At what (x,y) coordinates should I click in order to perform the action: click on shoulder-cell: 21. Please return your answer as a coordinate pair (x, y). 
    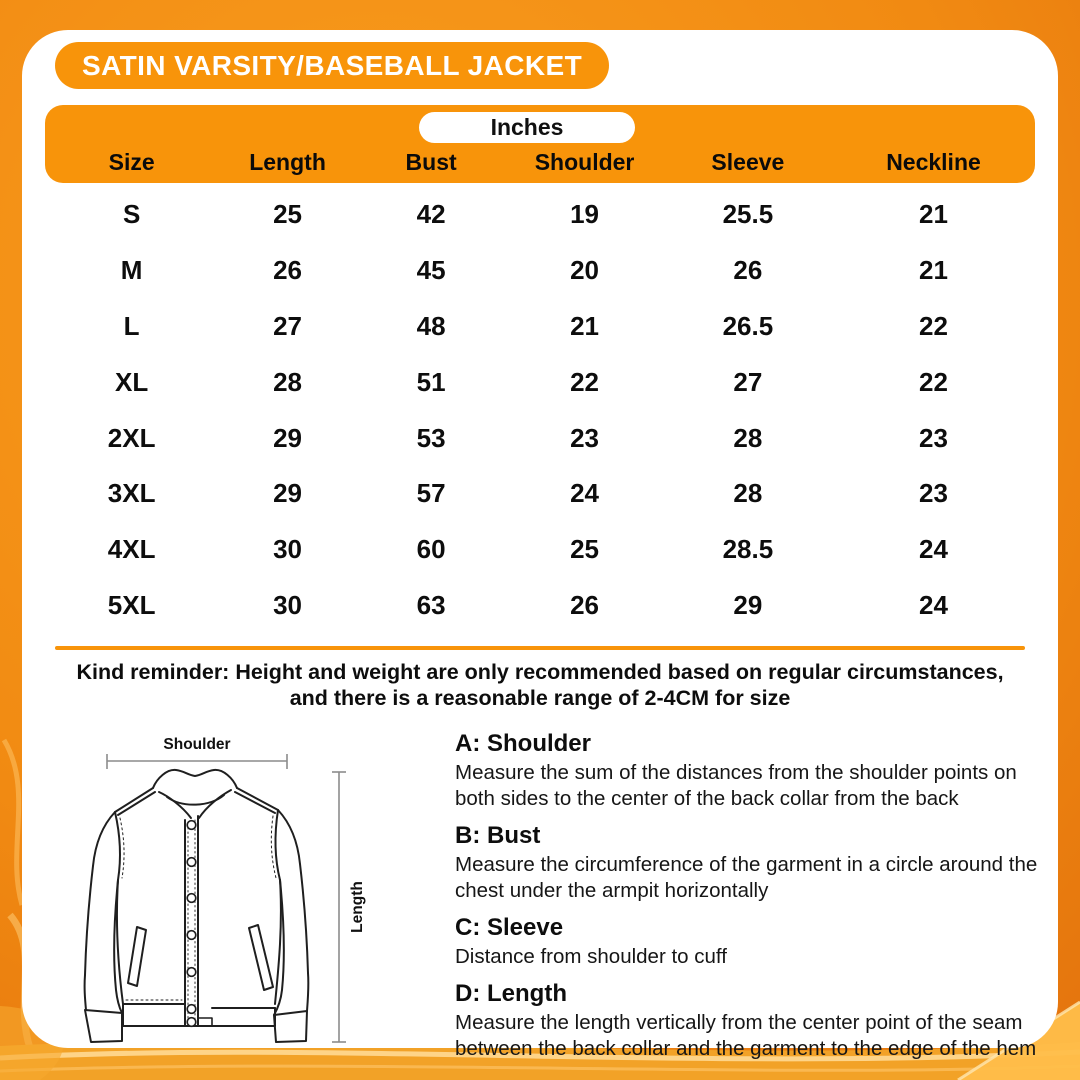
    Looking at the image, I should click on (584, 325).